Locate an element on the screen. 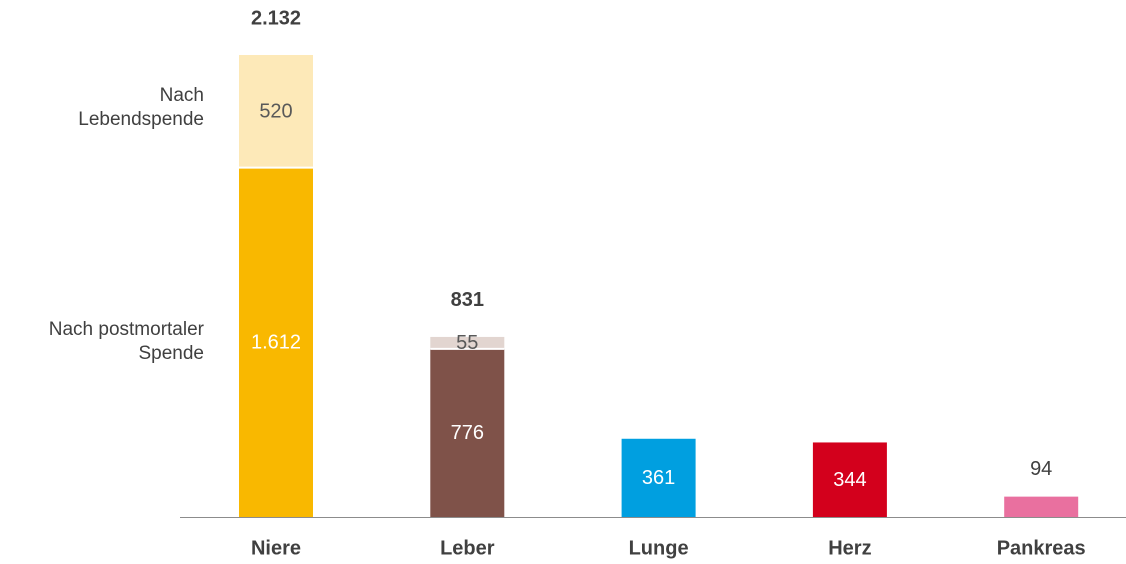 This screenshot has height=564, width=1126. legend-label: Nach postmortaler Spende is located at coordinates (126, 341).